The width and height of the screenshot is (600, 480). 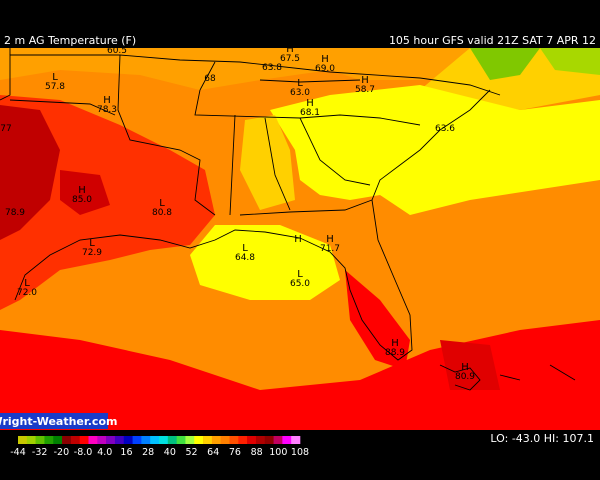 What do you see at coordinates (235, 452) in the screenshot?
I see `colorbar-label: 76` at bounding box center [235, 452].